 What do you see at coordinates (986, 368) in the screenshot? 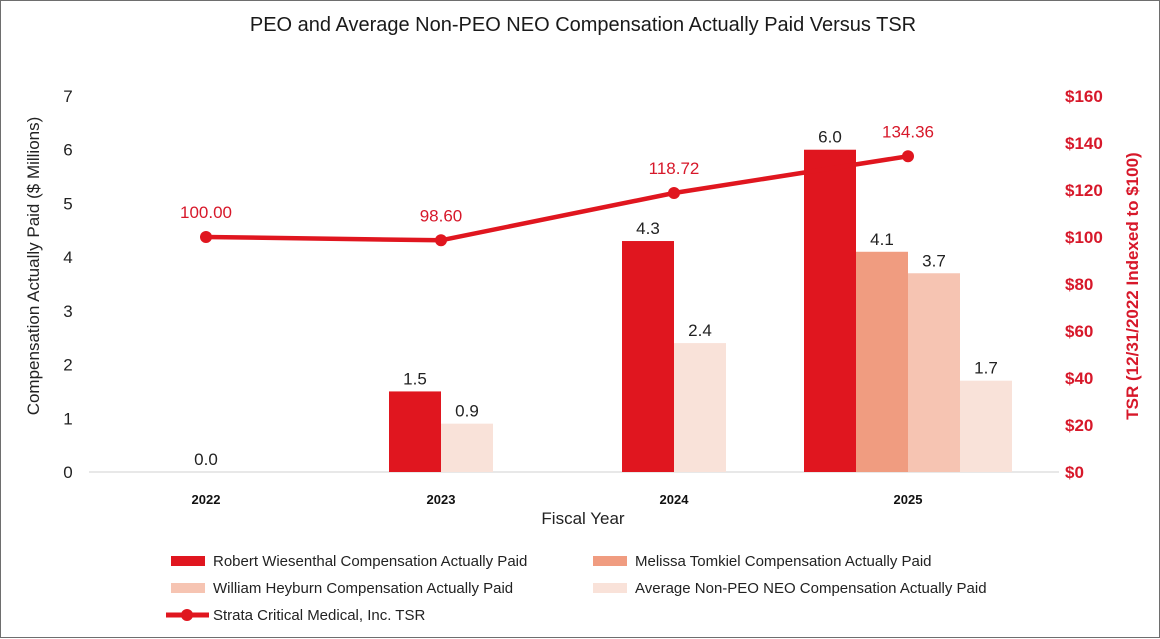
I see `bar-data-label: 1.7` at bounding box center [986, 368].